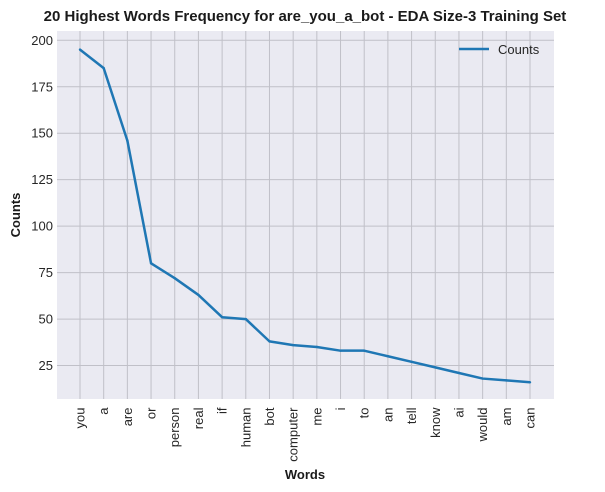  Describe the element at coordinates (293, 434) in the screenshot. I see `x-tick-label: computer` at that location.